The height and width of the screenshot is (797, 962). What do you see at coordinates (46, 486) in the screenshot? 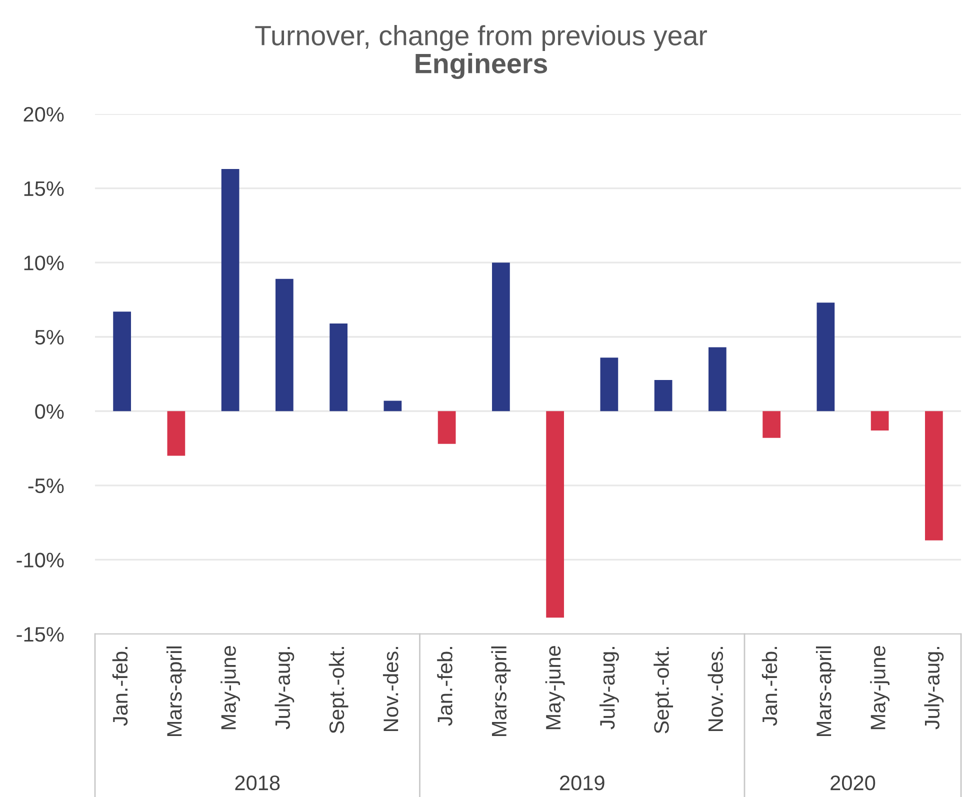
I see `y-tick-label: -5%` at bounding box center [46, 486].